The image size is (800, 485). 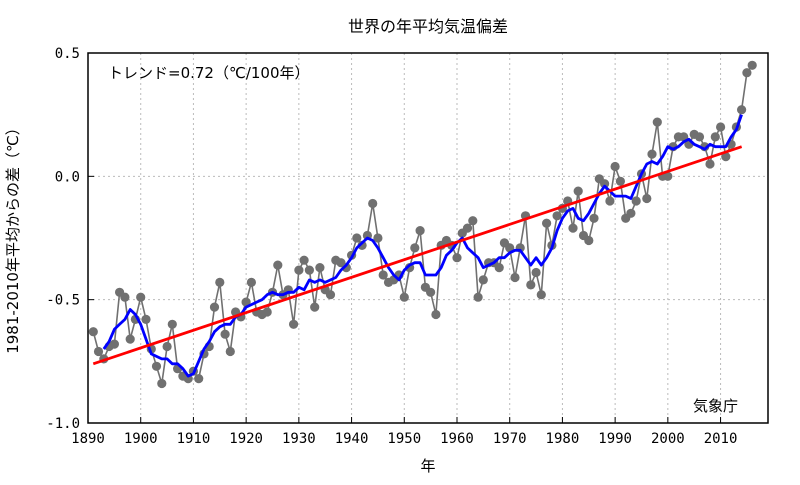 What do you see at coordinates (209, 73) in the screenshot?
I see `trend-annotation: トレンド=0.72（℃/100年）` at bounding box center [209, 73].